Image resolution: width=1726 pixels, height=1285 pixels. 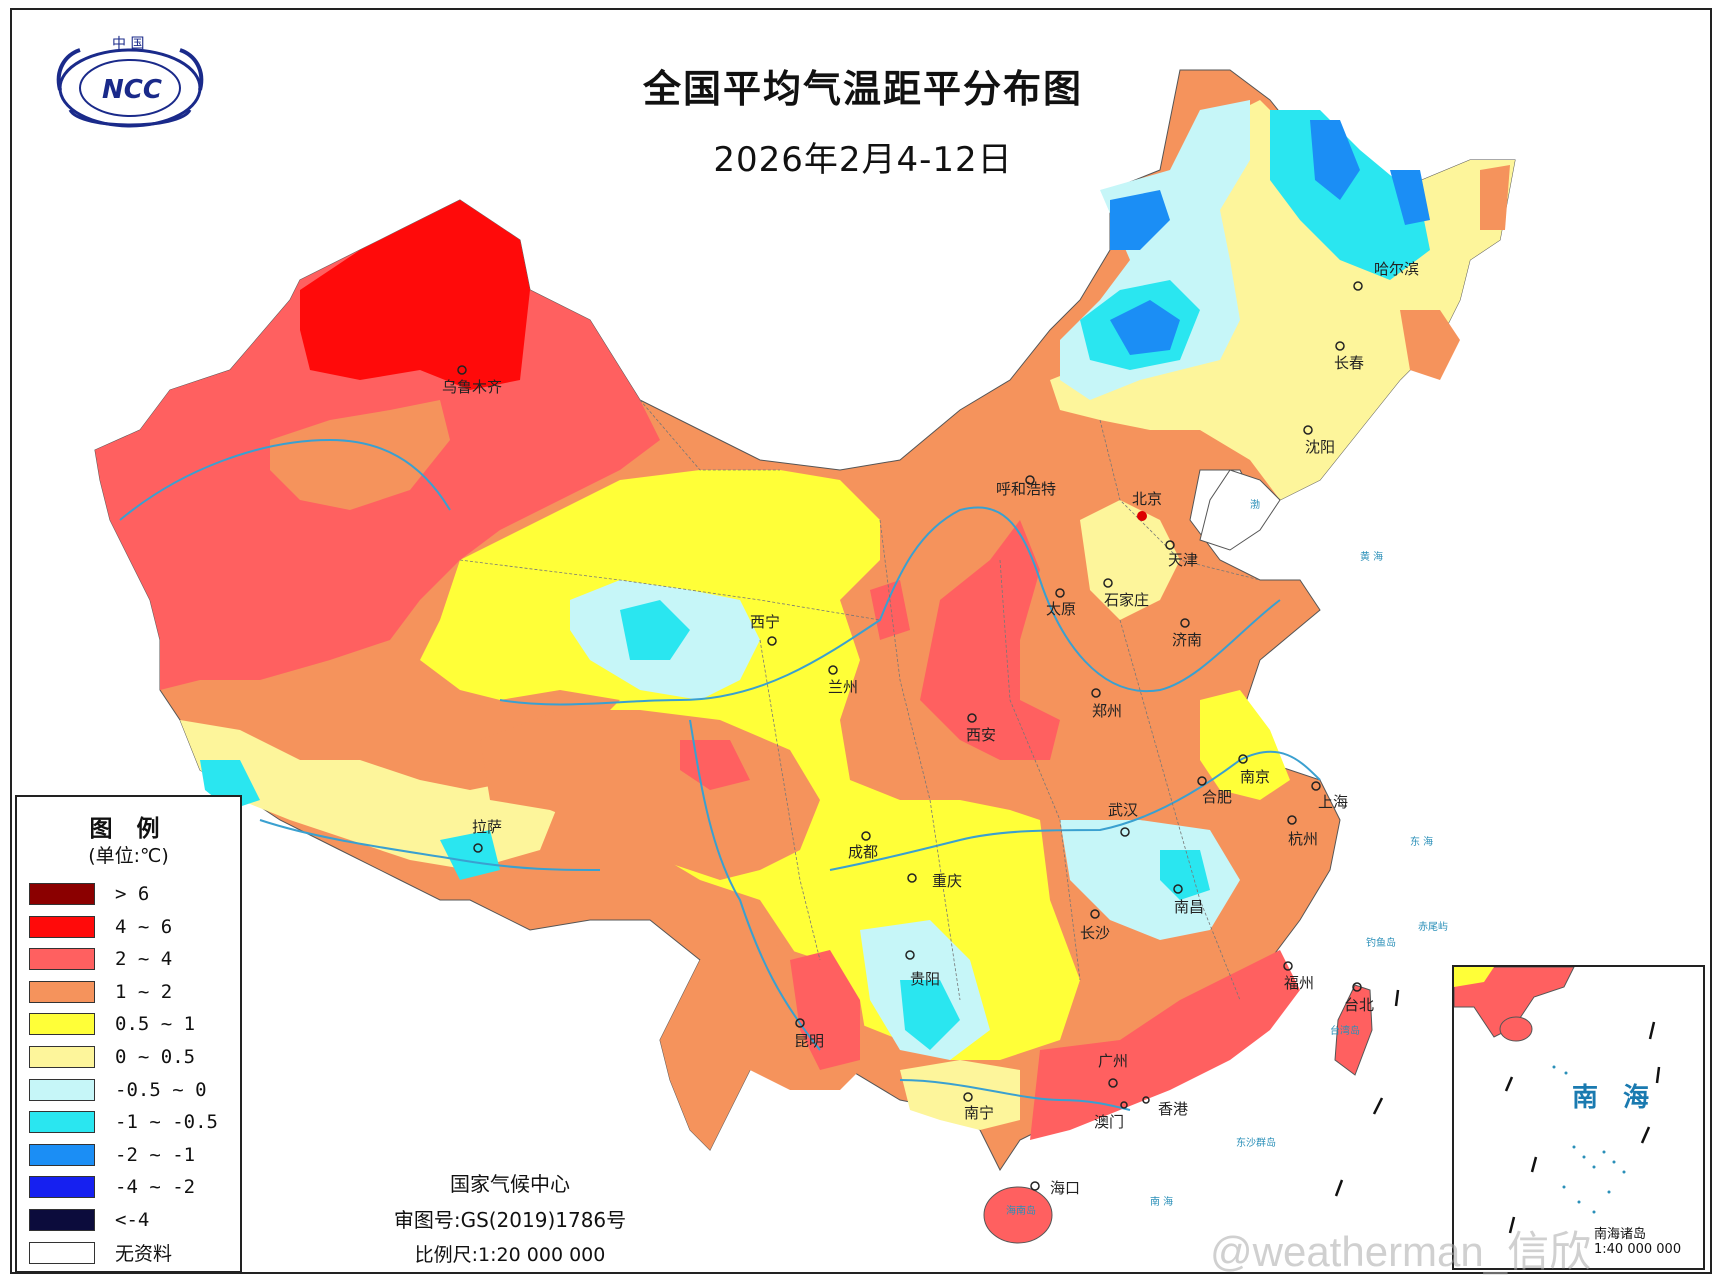 I want to click on svg-text: 中 国, so click(x=128, y=44).